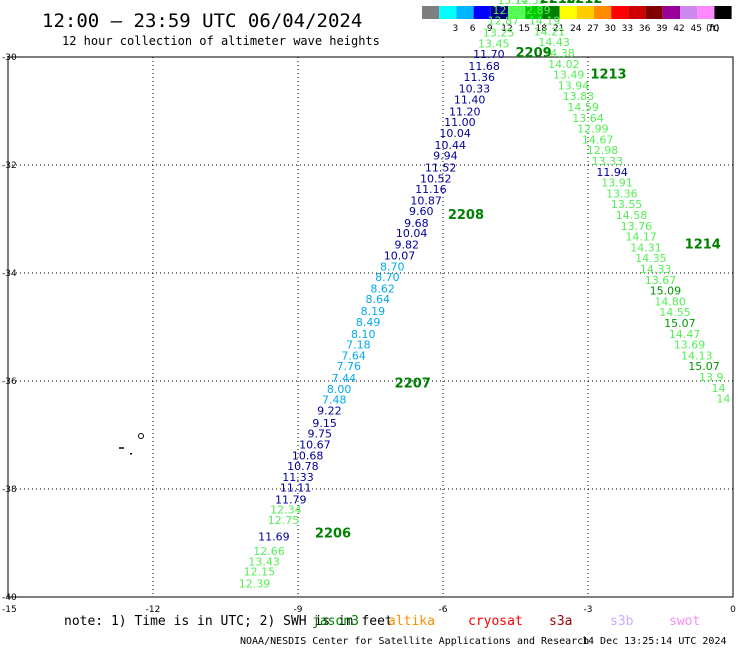  What do you see at coordinates (368, 322) in the screenshot?
I see `data-point-label: 8.49` at bounding box center [368, 322].